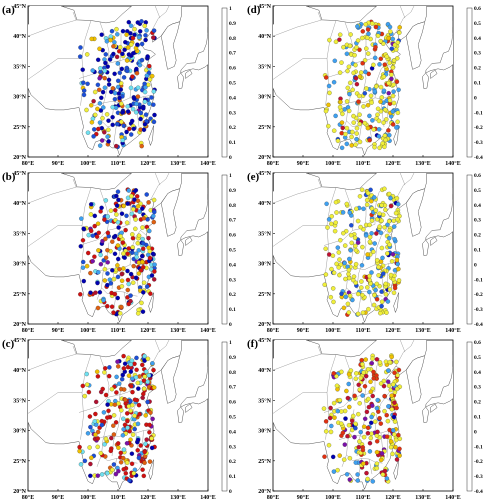  What do you see at coordinates (475, 432) in the screenshot?
I see `colorbar-tick-label: 0` at bounding box center [475, 432].